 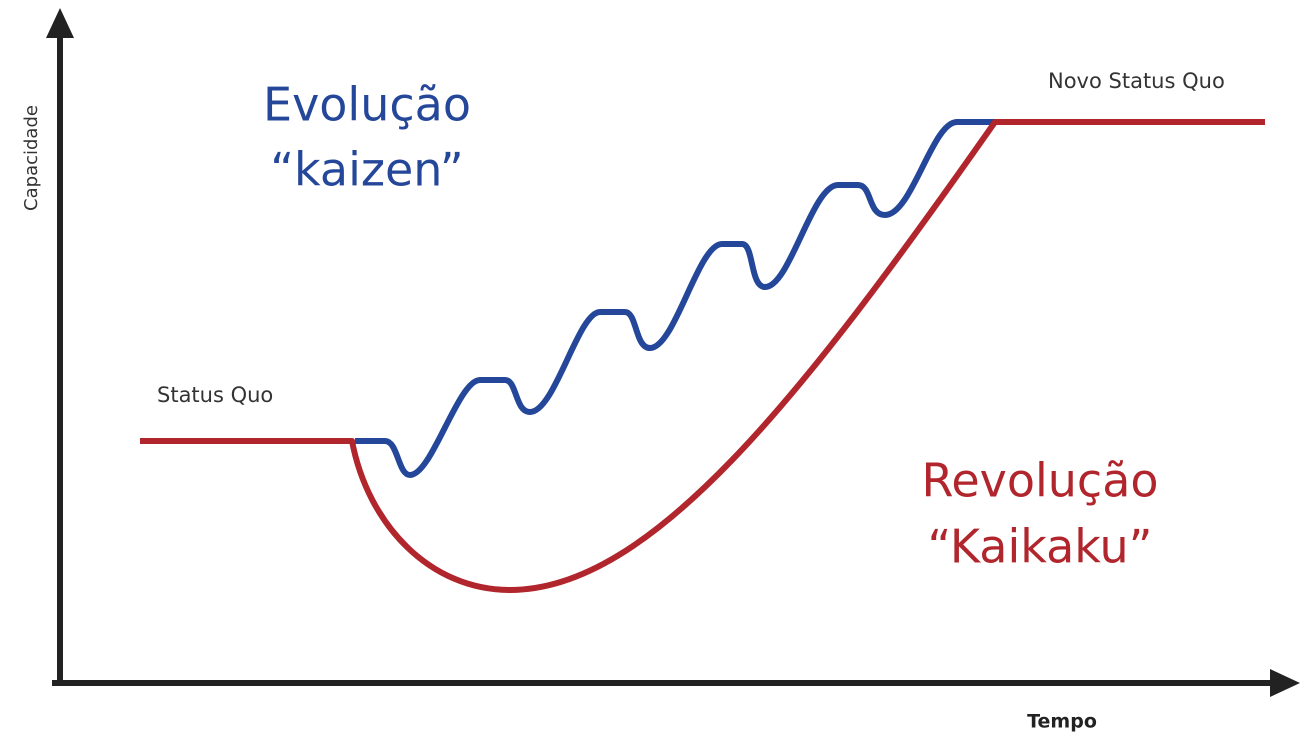 I want to click on new-status-quo-label: Novo Status Quo, so click(x=1136, y=81).